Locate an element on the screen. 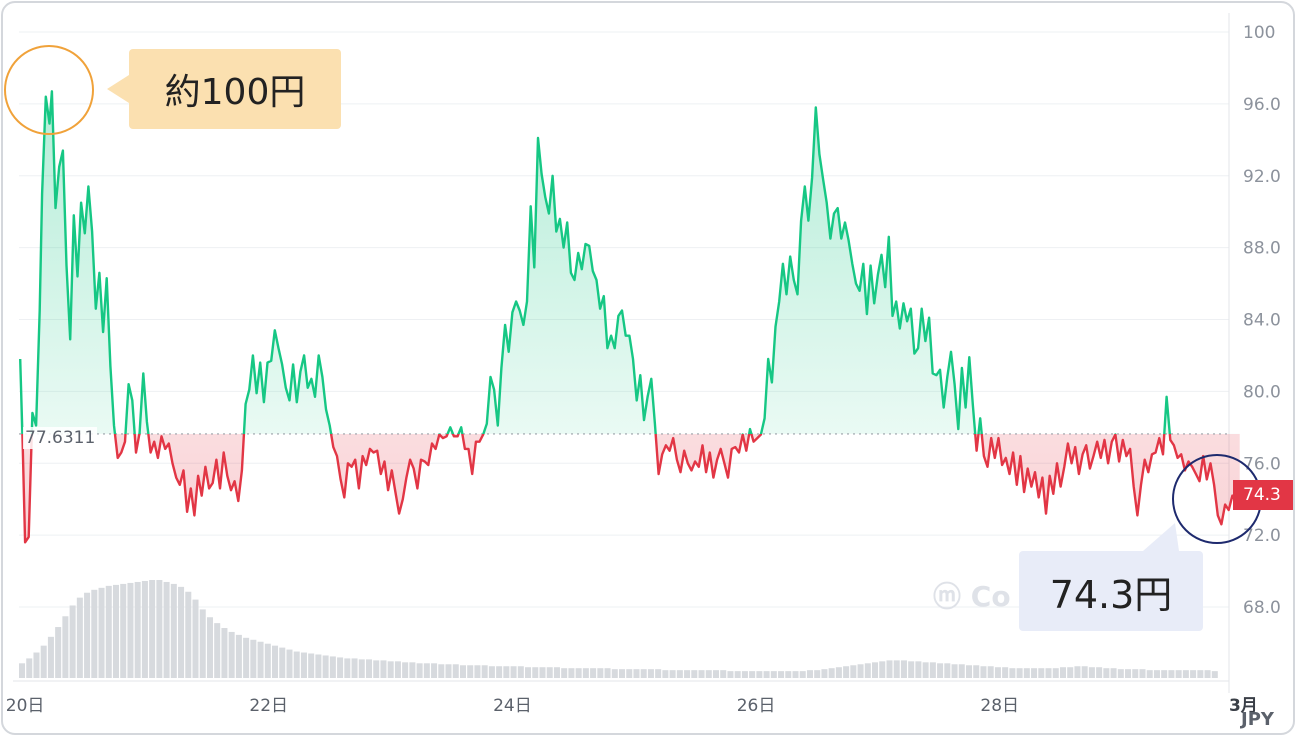 This screenshot has width=1300, height=740. y-tick-label: 84.0 is located at coordinates (1262, 321).